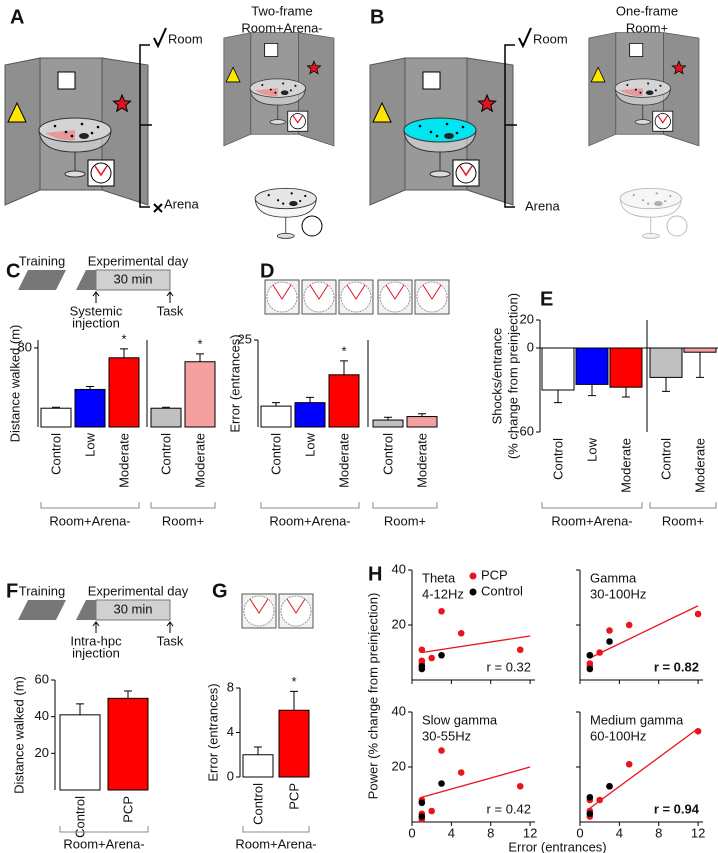 Image resolution: width=718 pixels, height=853 pixels. What do you see at coordinates (476, 782) in the screenshot?
I see `fit-line` at bounding box center [476, 782].